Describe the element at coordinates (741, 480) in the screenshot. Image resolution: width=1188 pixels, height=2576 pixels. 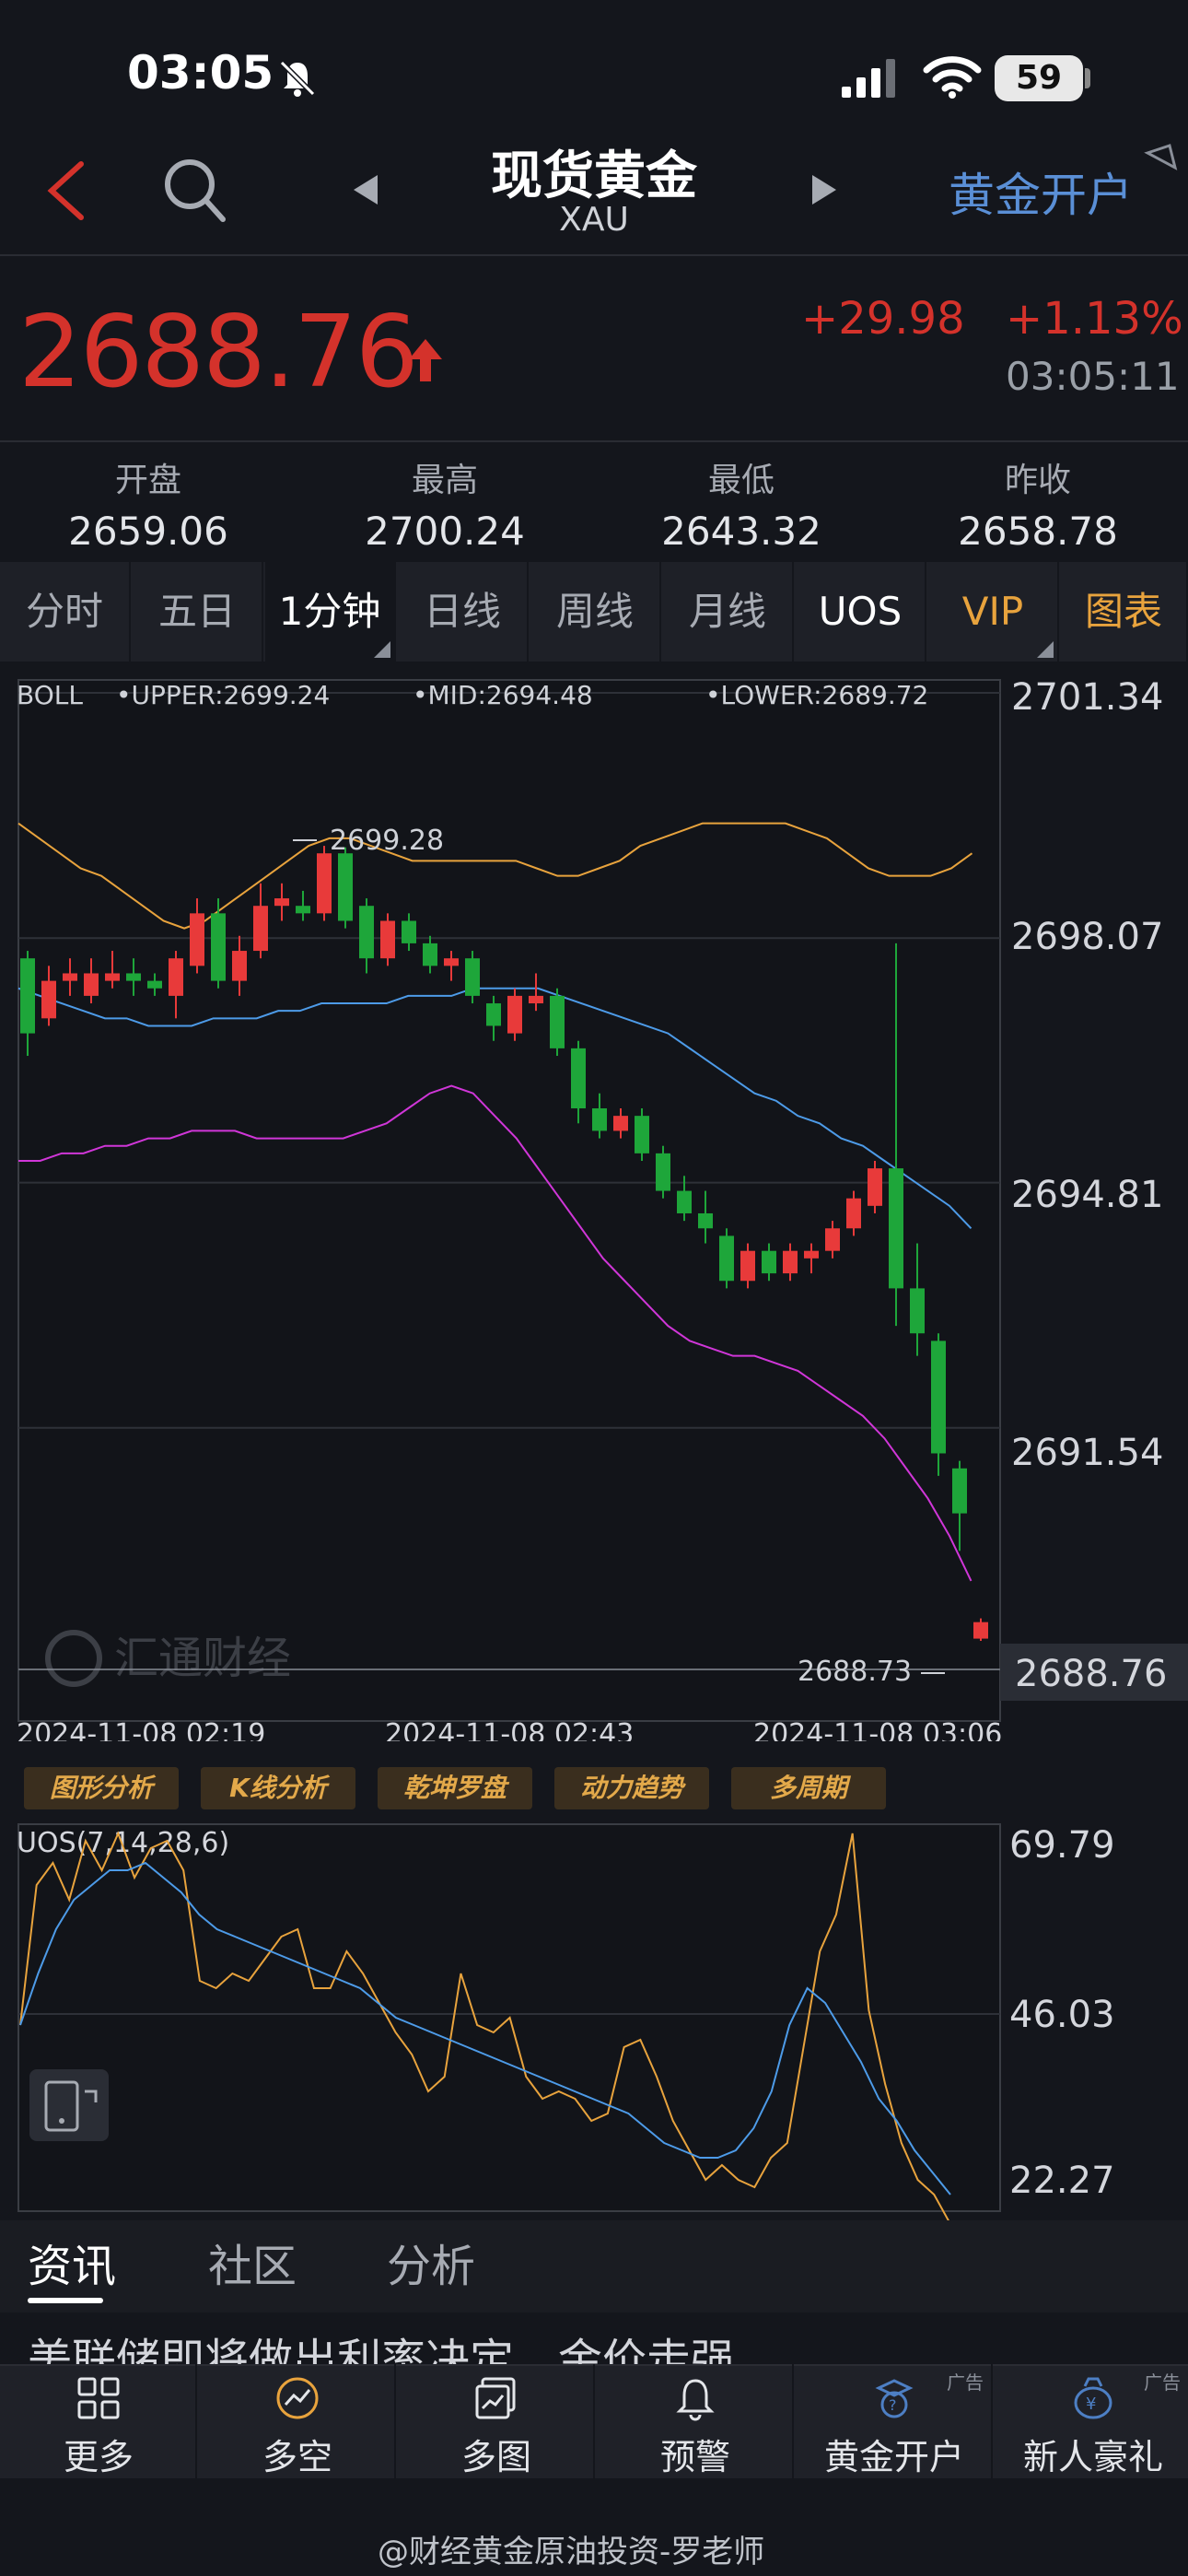
I see `stat-label: 最低` at that location.